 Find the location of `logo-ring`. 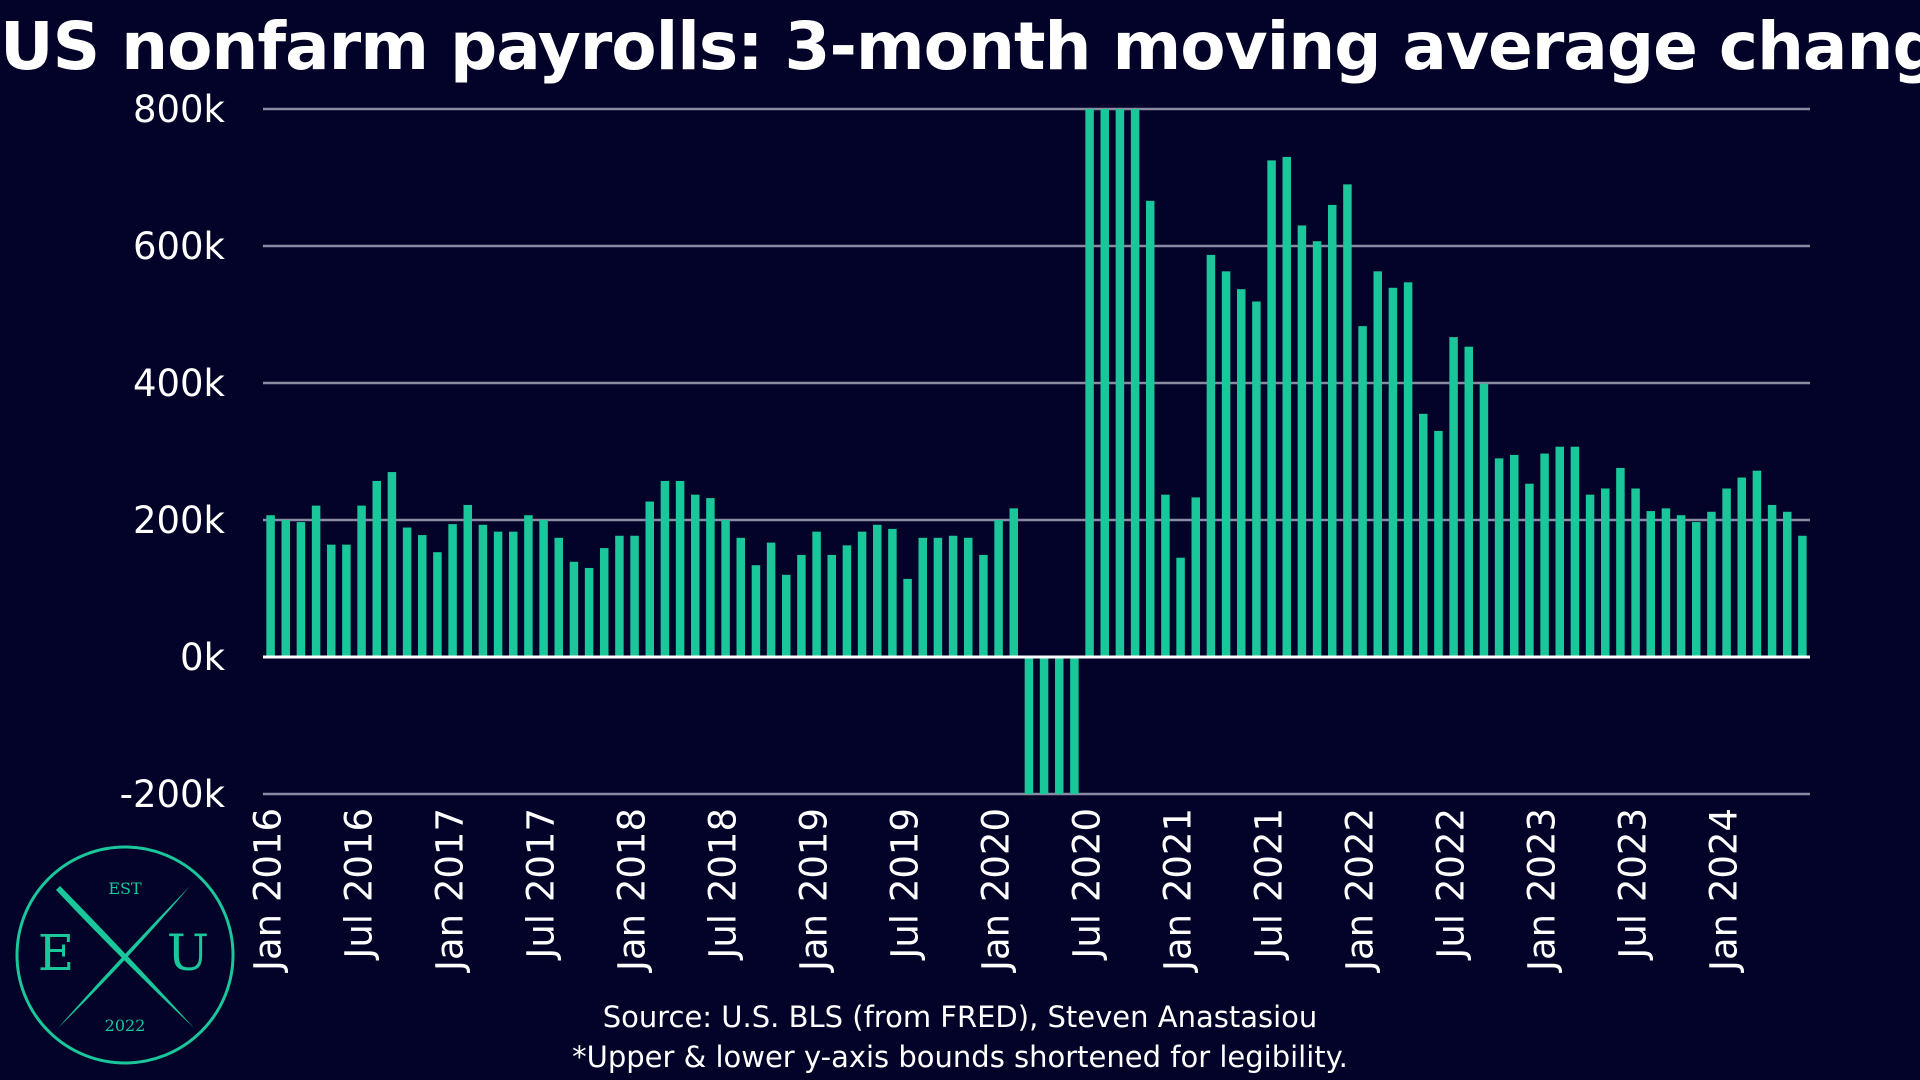

logo-ring is located at coordinates (125, 955).